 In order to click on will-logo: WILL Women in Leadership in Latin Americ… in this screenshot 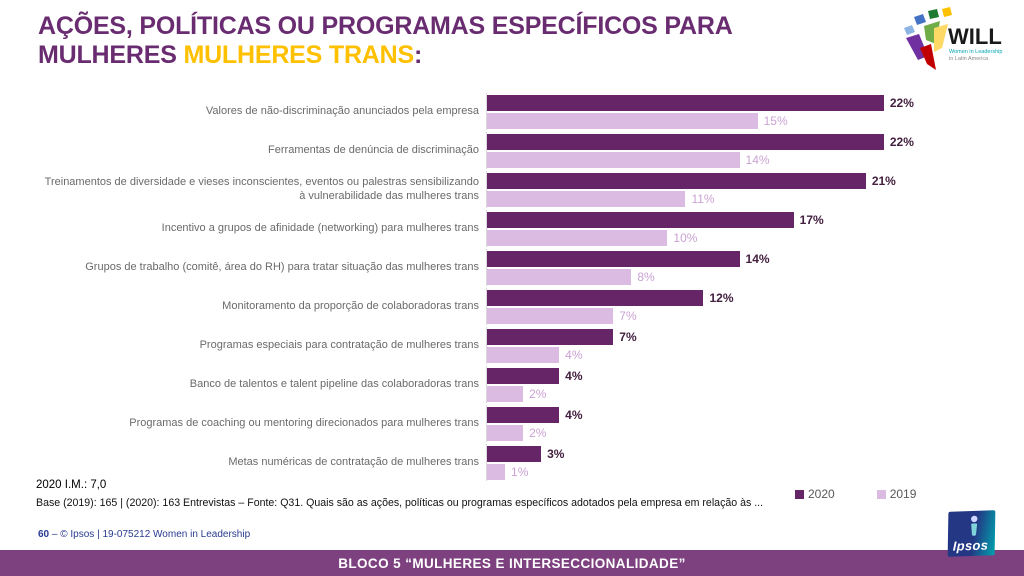, I will do `click(954, 42)`.